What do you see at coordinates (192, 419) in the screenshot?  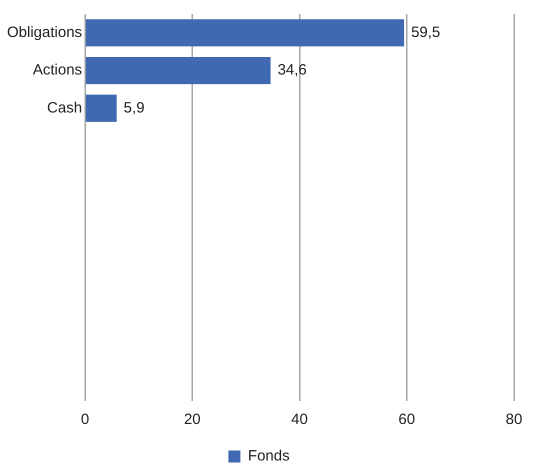 I see `x-tick-label: 20` at bounding box center [192, 419].